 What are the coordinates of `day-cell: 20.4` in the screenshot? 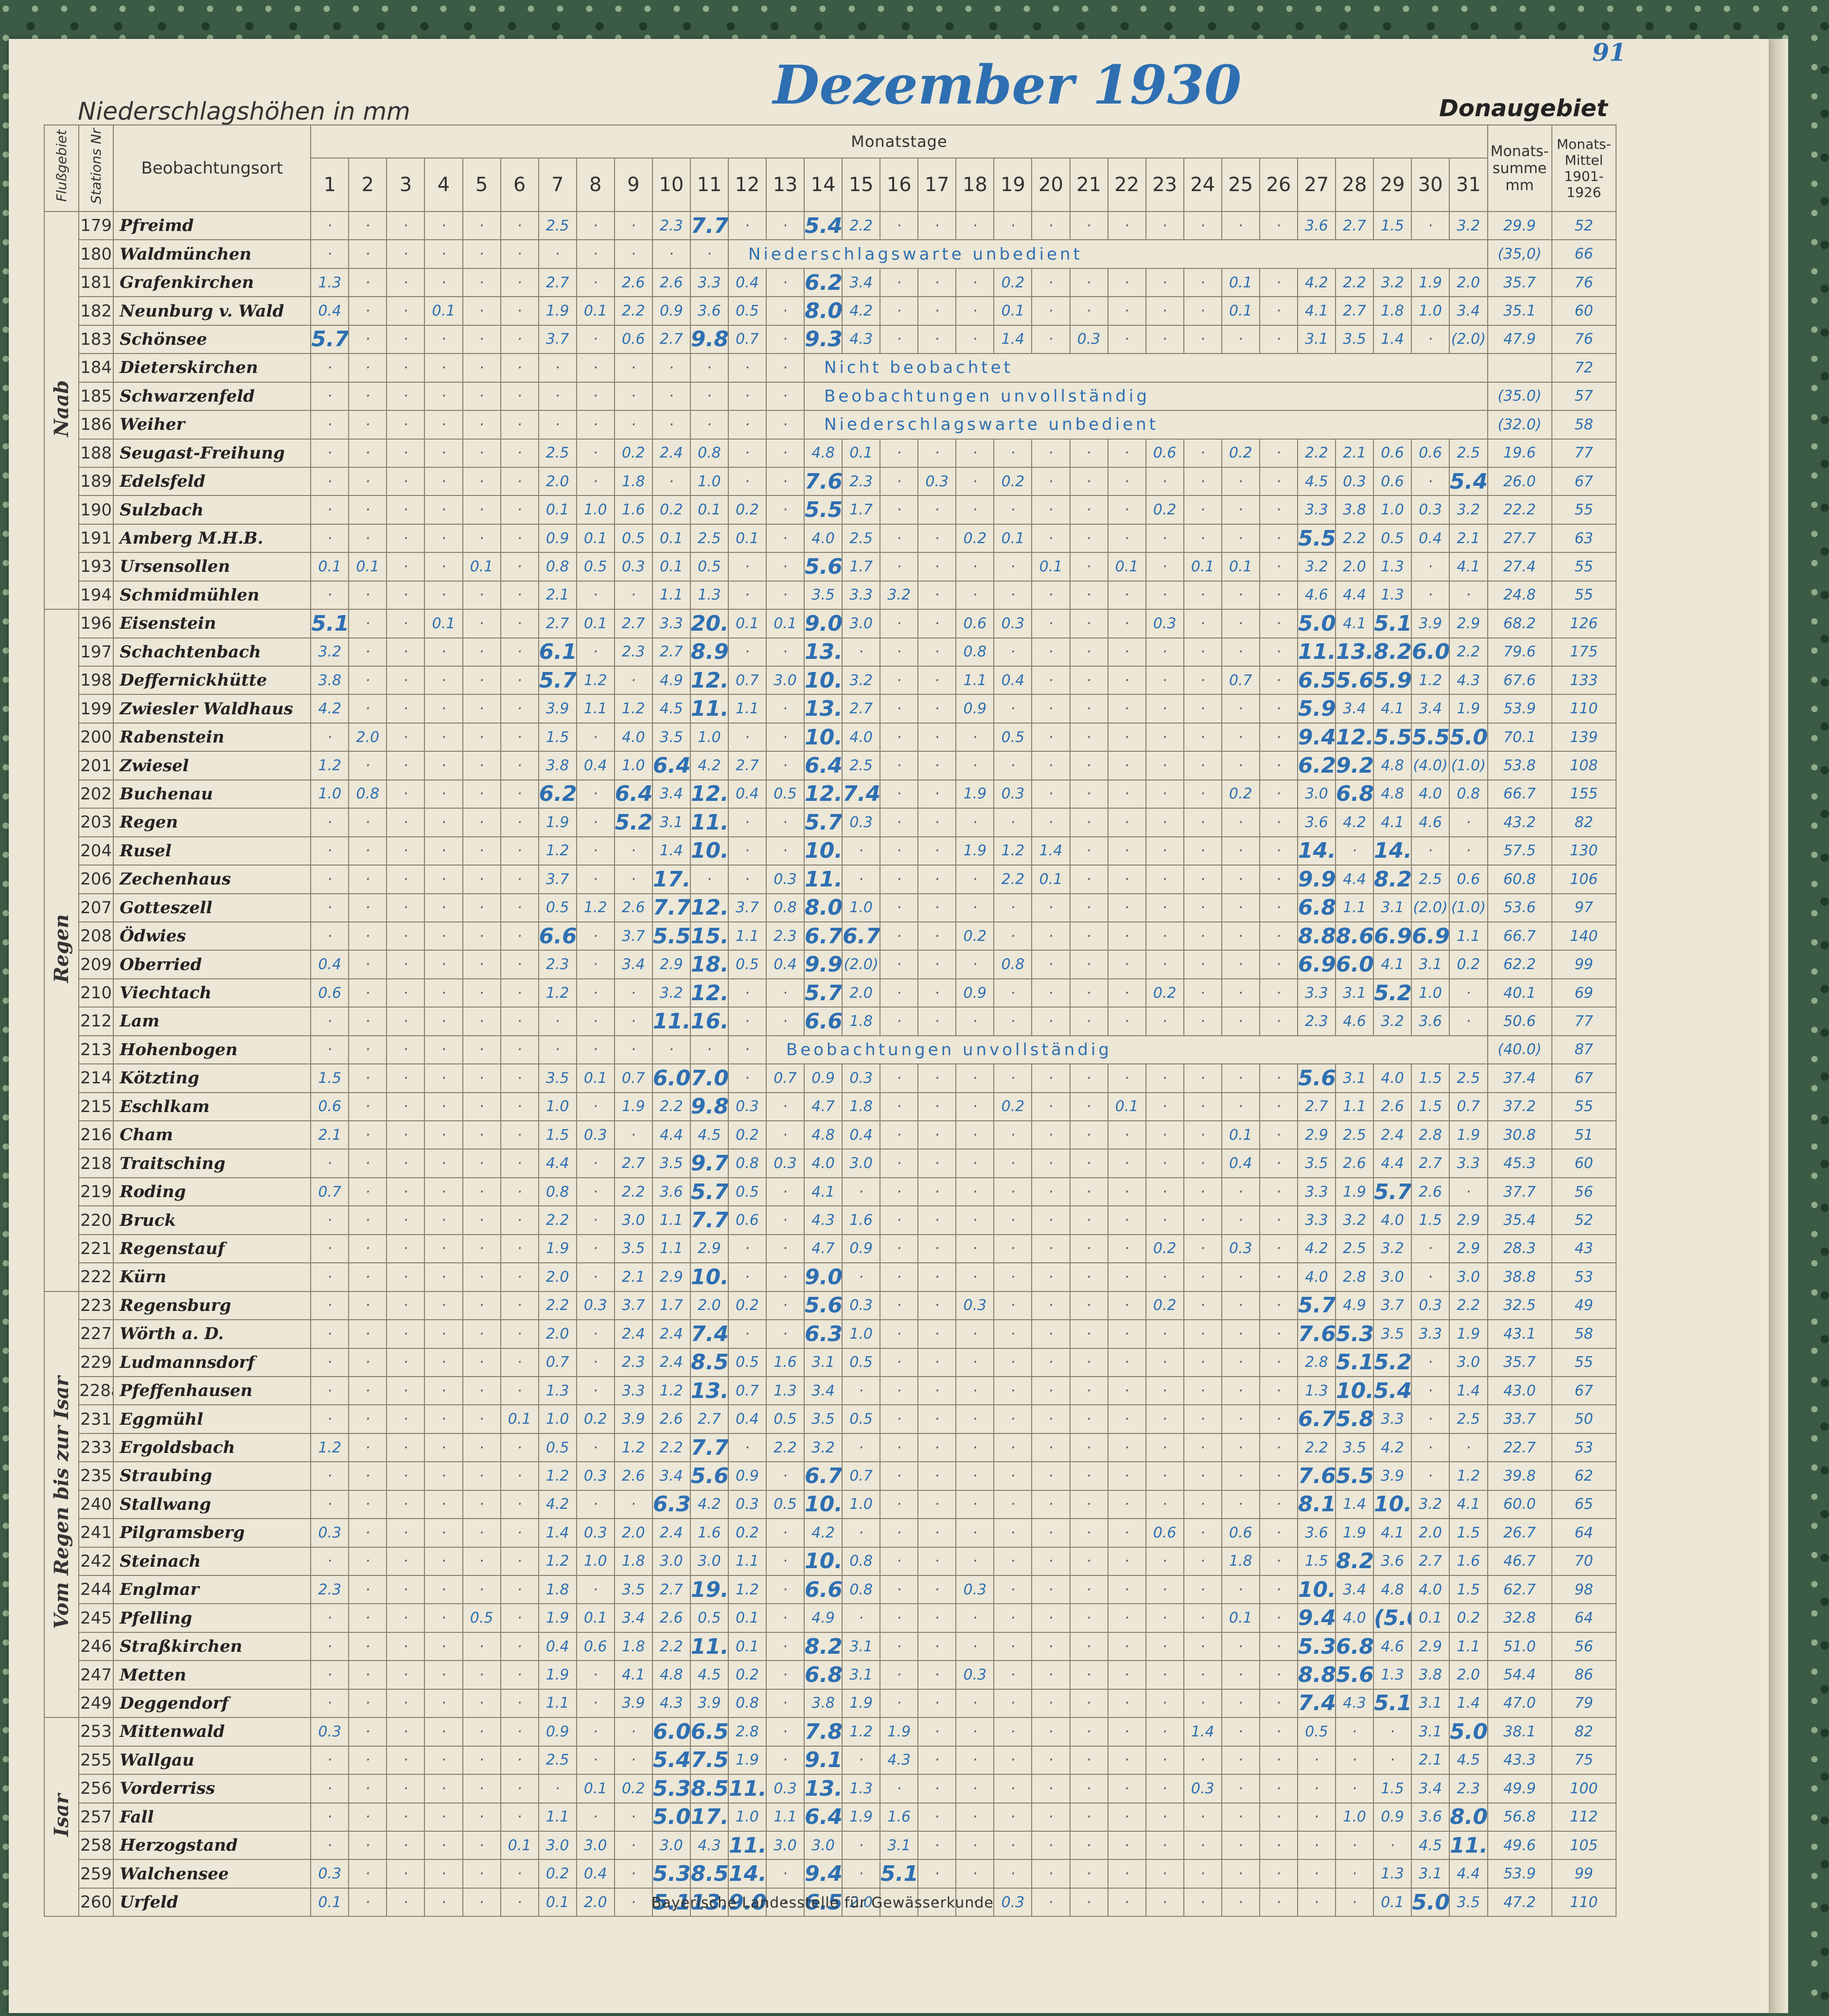 It's located at (709, 624).